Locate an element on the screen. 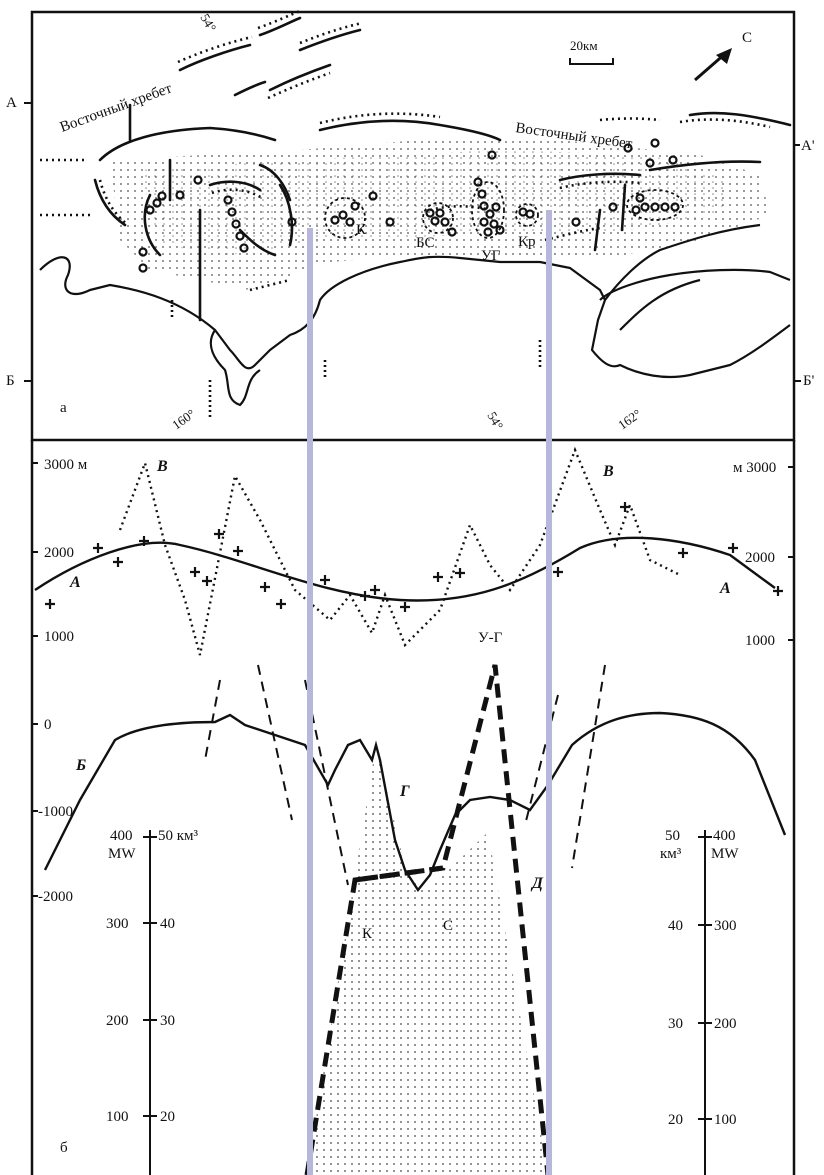 The image size is (824, 1175). left-power-volume-axis: 400 MW 50 км³ 300 40 200 30 100 20 is located at coordinates (152, 1001).